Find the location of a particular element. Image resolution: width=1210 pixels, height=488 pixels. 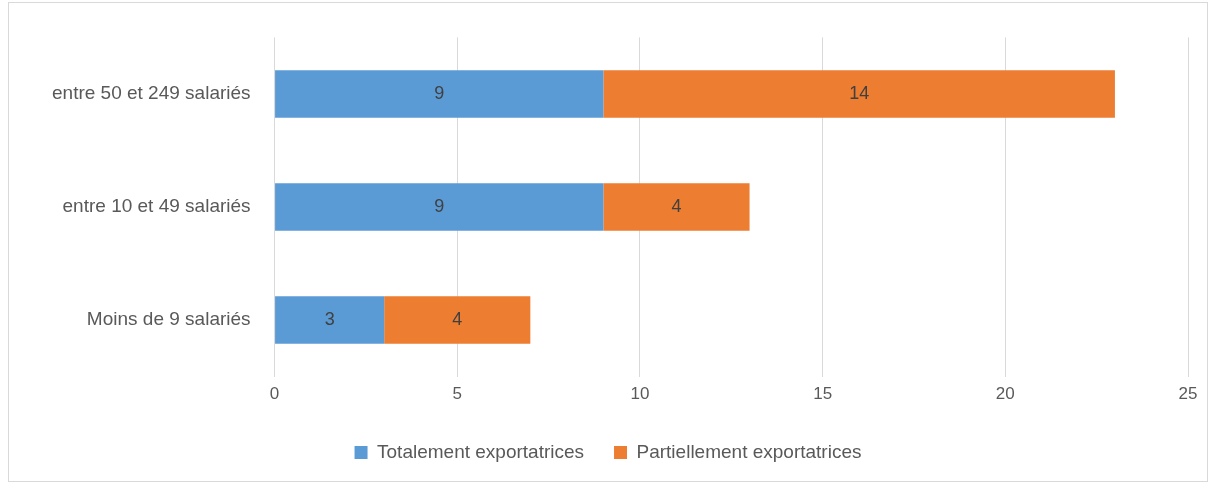

data-label: 3 is located at coordinates (329, 319).